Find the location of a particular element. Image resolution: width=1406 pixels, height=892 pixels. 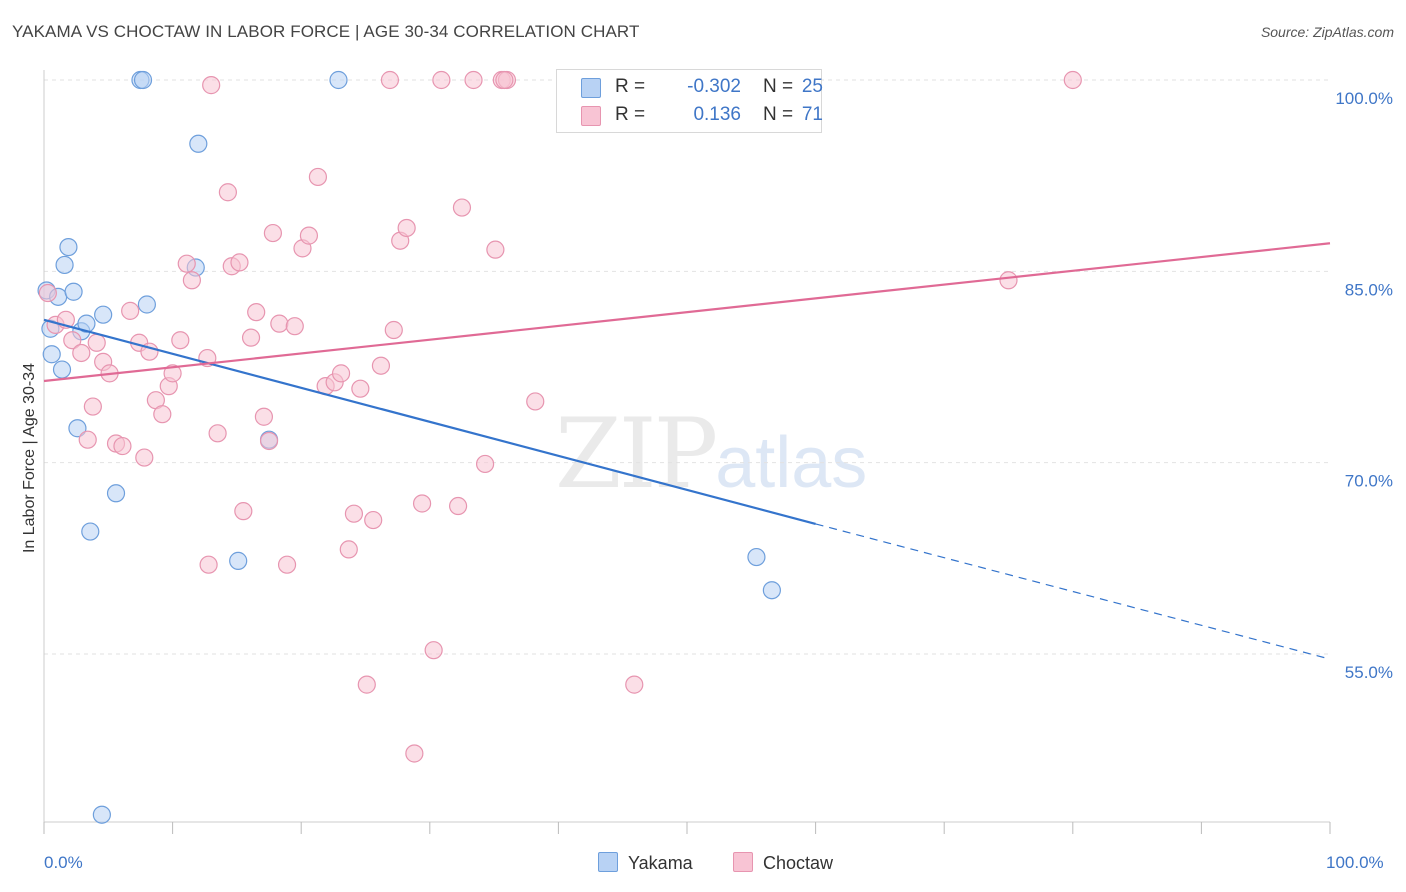

legend-swatch-yakama is located at coordinates (591, 88).